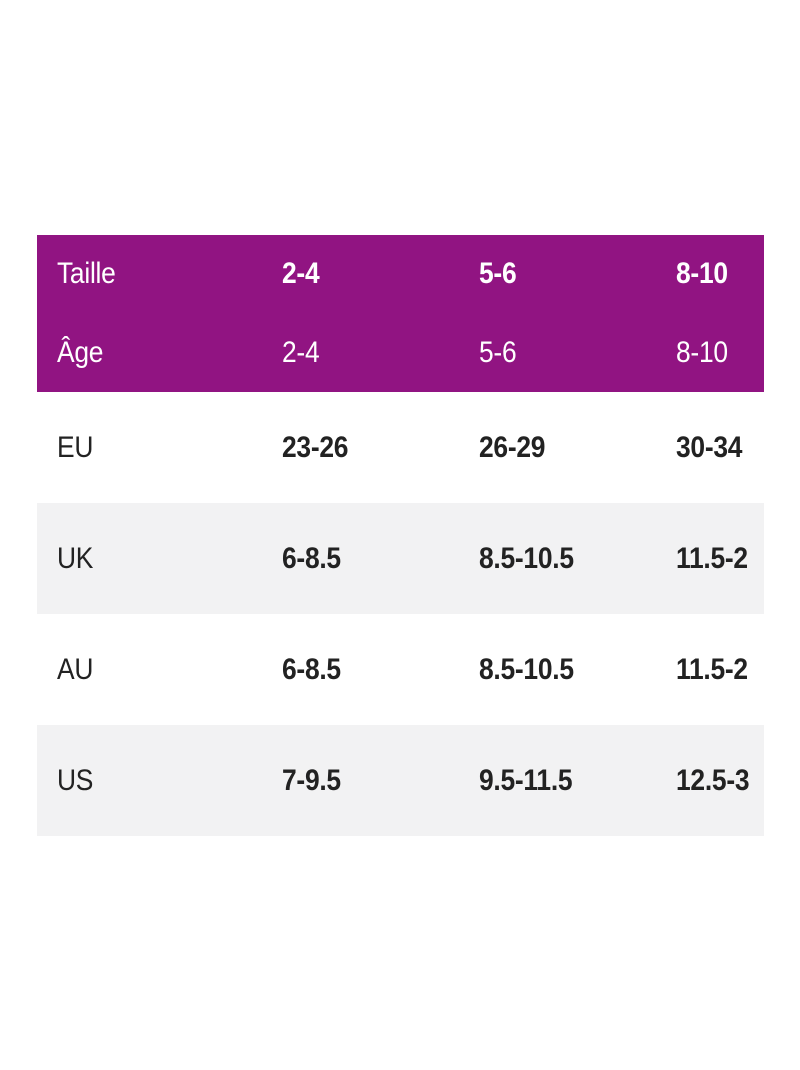 This screenshot has width=800, height=1070. What do you see at coordinates (149, 558) in the screenshot?
I see `row-uk-label: UK` at bounding box center [149, 558].